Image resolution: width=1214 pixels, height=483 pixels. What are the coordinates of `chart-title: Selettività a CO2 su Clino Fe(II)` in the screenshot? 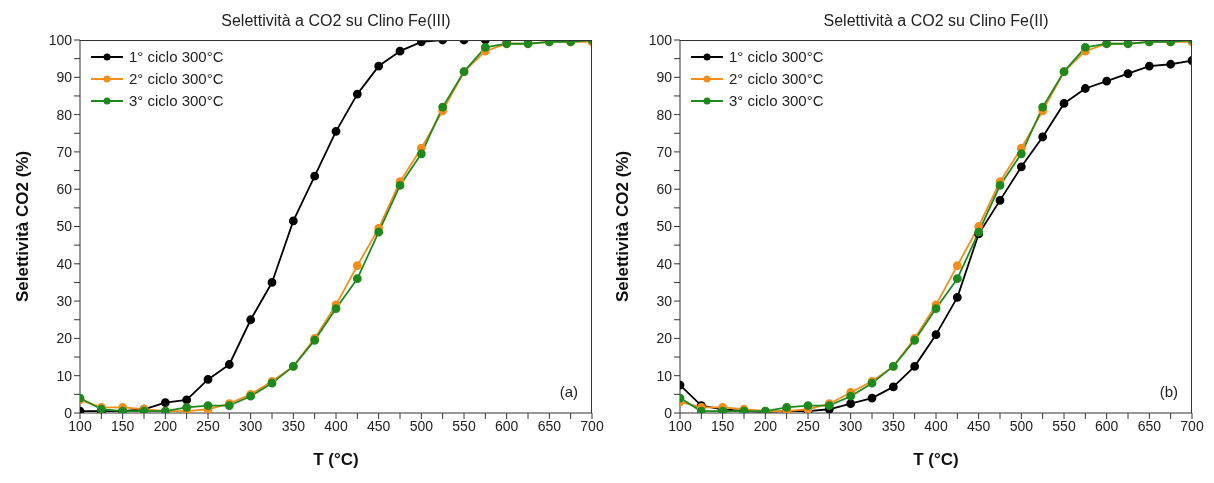 It's located at (936, 21).